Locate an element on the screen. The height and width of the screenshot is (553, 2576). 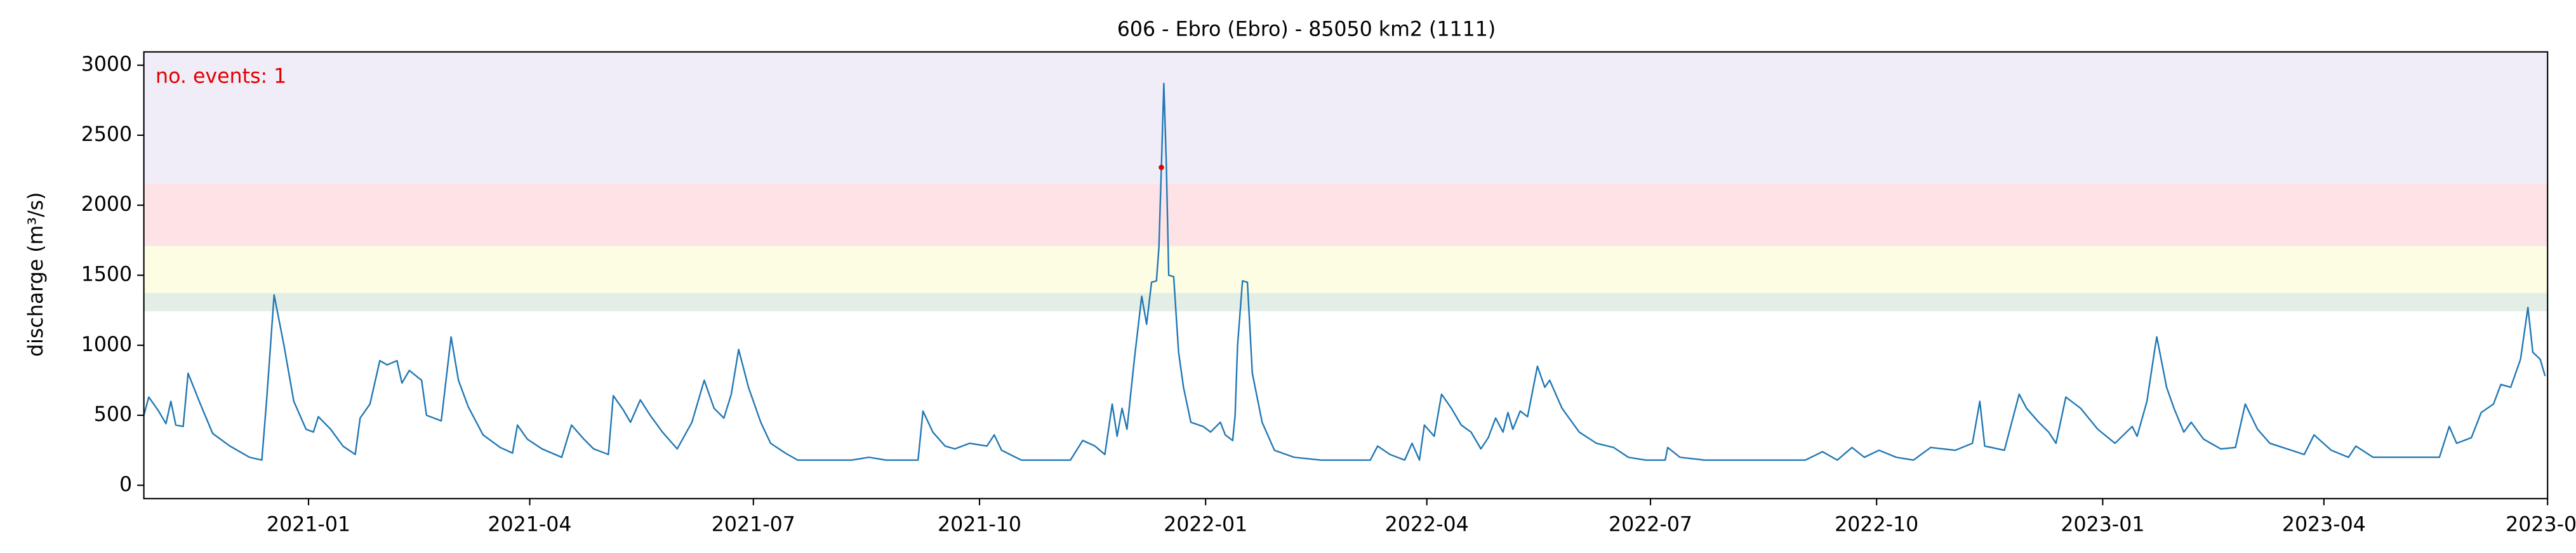
y-tick-label: 500 is located at coordinates (113, 414).